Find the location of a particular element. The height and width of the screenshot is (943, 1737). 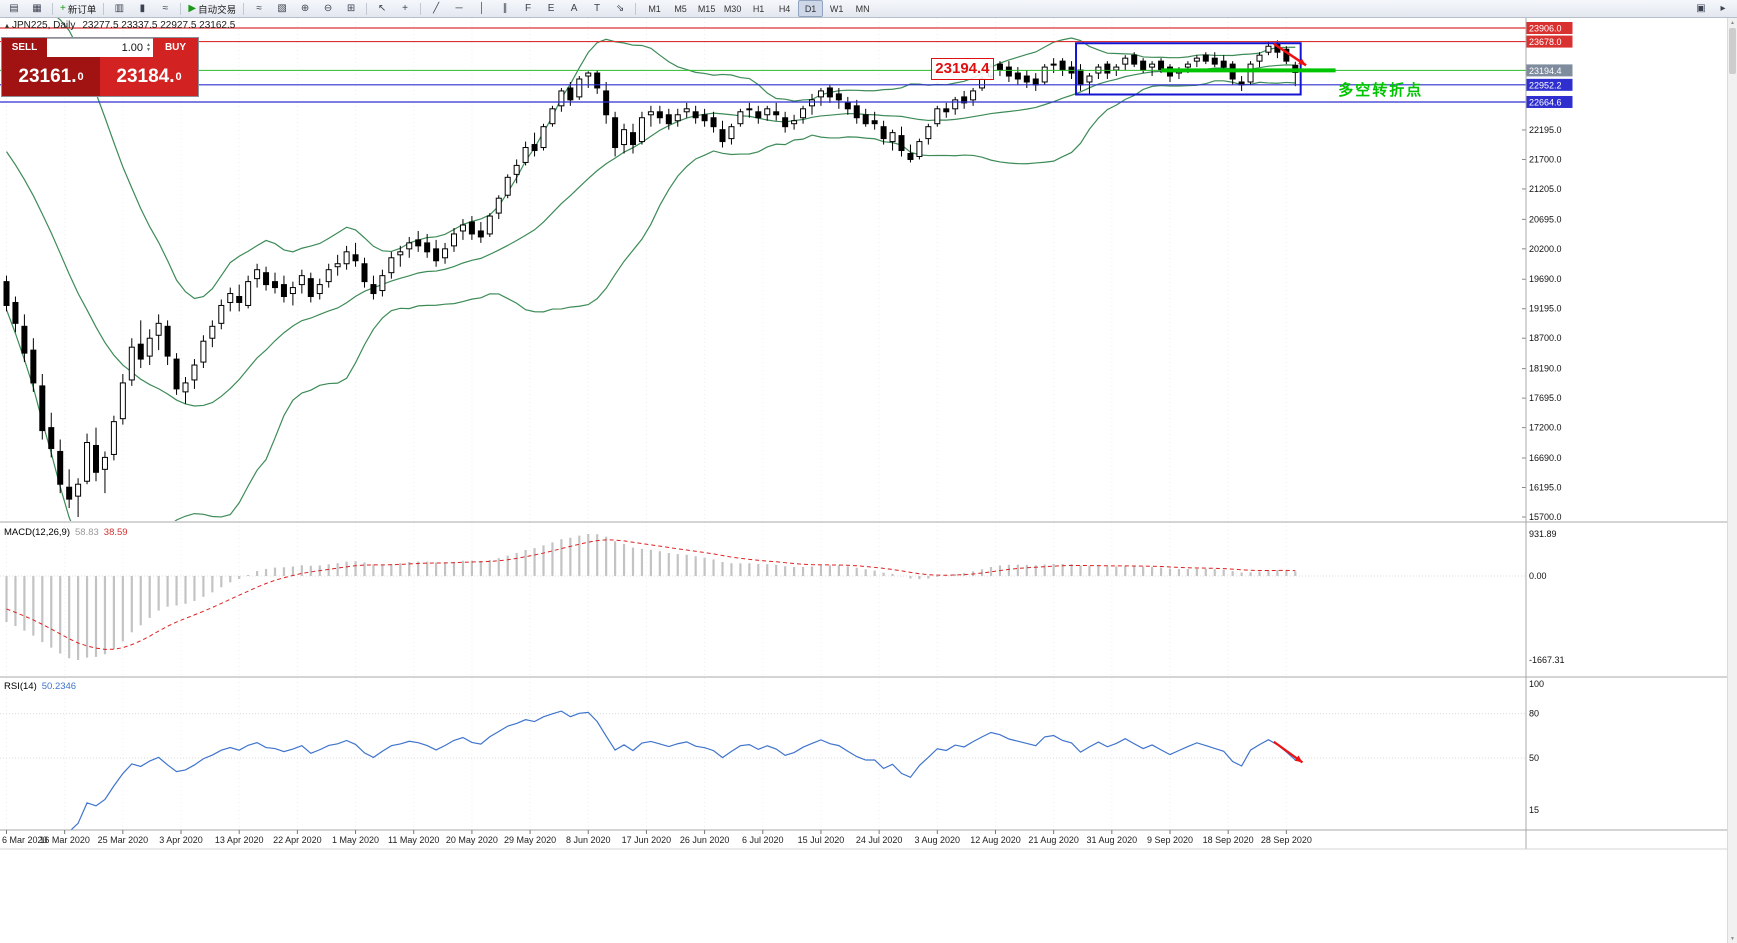

svg-text: 19195.0 is located at coordinates (1545, 309).